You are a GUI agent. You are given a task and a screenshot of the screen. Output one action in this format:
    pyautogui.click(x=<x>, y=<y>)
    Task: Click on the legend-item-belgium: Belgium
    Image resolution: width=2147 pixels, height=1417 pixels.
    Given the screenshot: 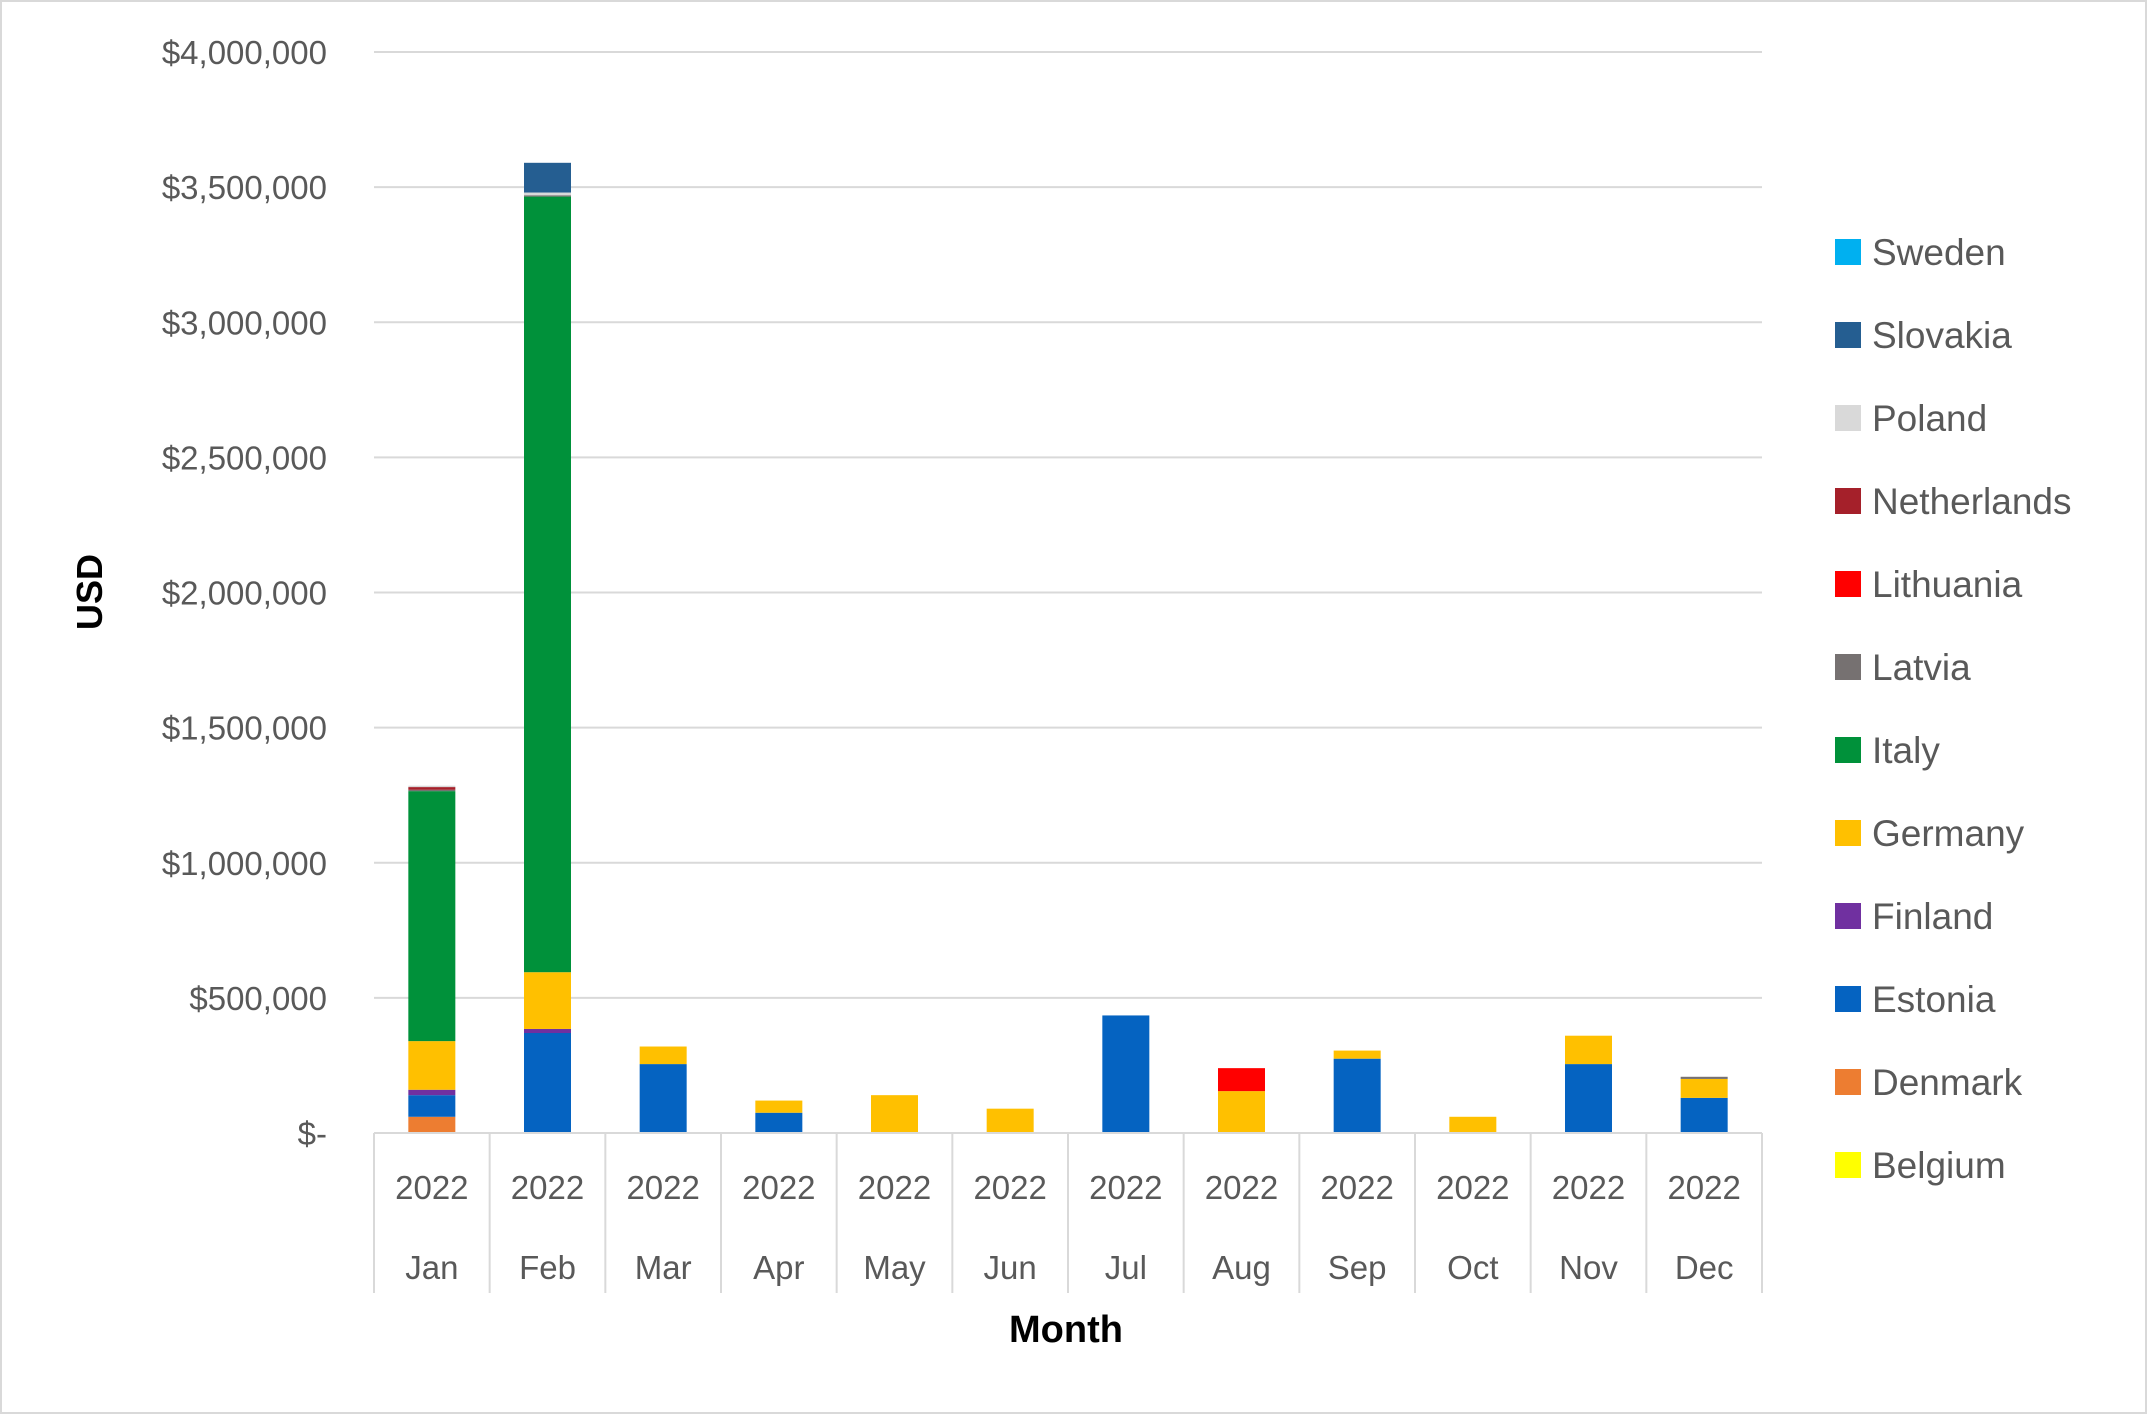 What is the action you would take?
    pyautogui.click(x=1920, y=1165)
    